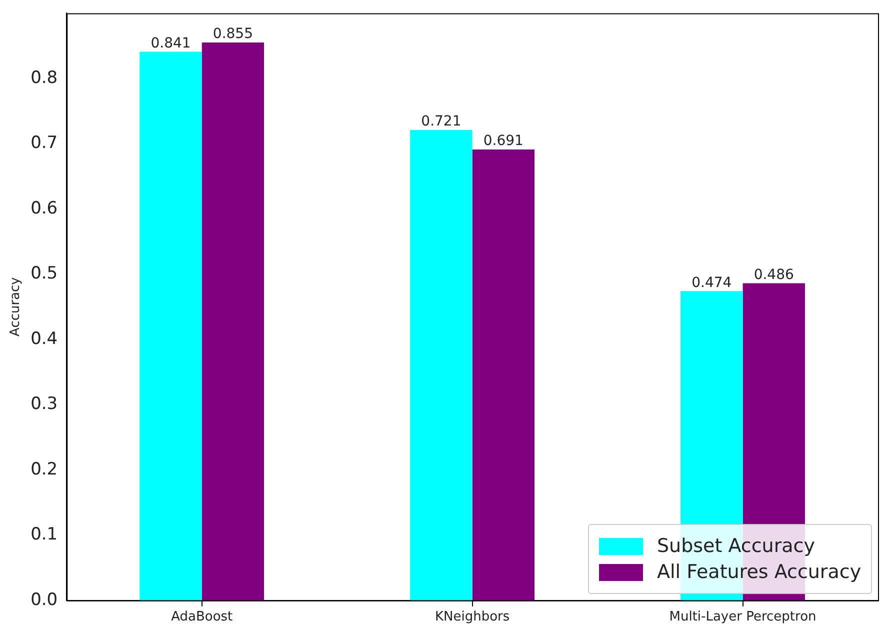 The width and height of the screenshot is (886, 632). Describe the element at coordinates (44, 404) in the screenshot. I see `y-tick-label: 0.3` at that location.